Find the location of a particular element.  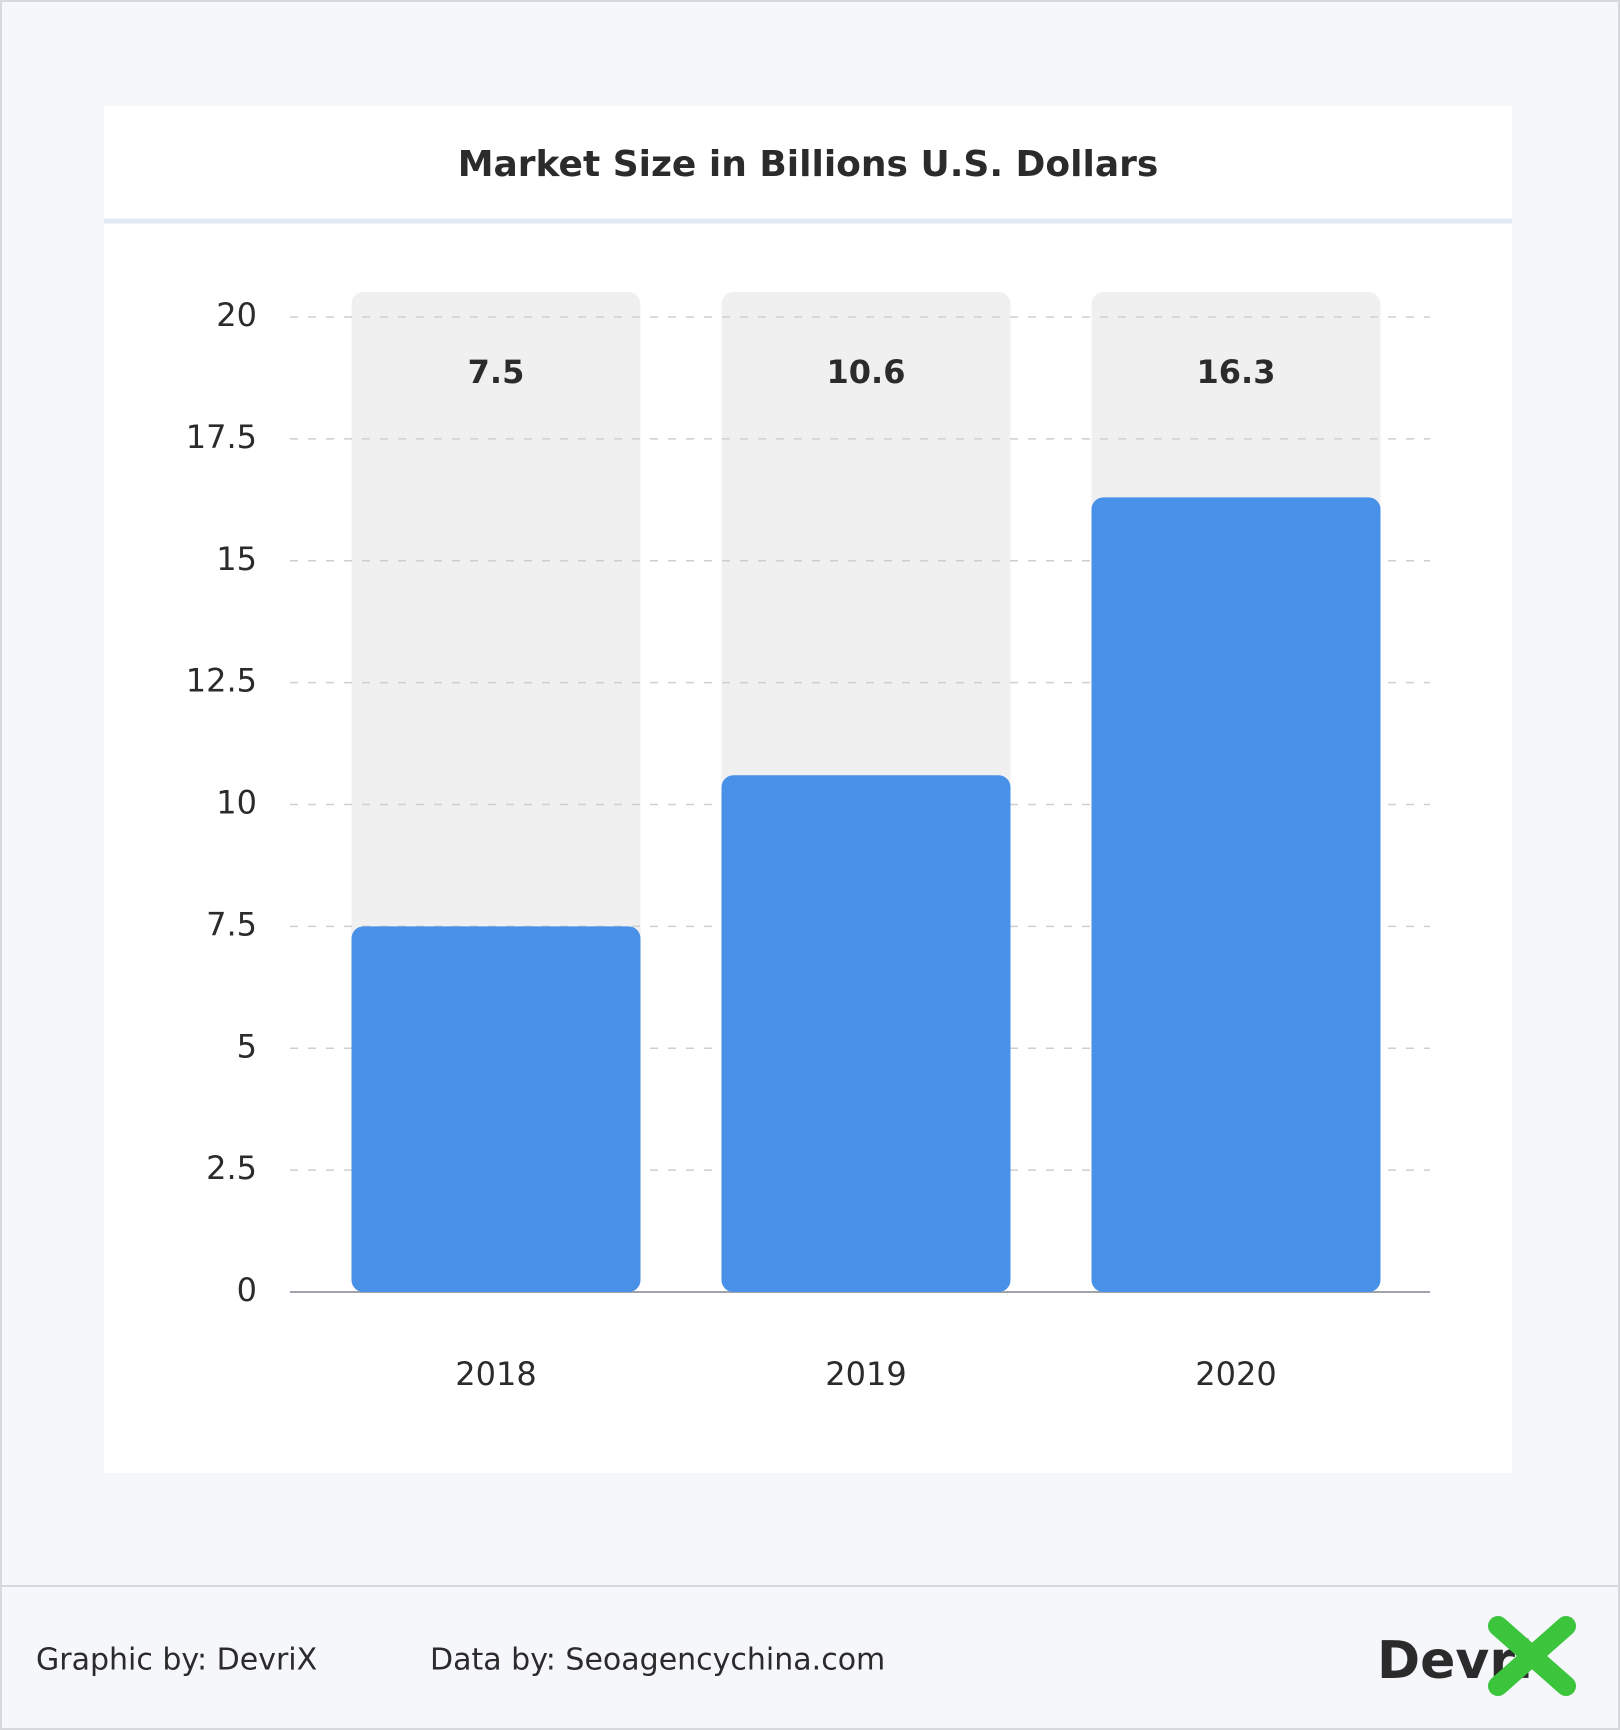

chart-title: Market Size in Billions U.S. Dollars is located at coordinates (808, 164).